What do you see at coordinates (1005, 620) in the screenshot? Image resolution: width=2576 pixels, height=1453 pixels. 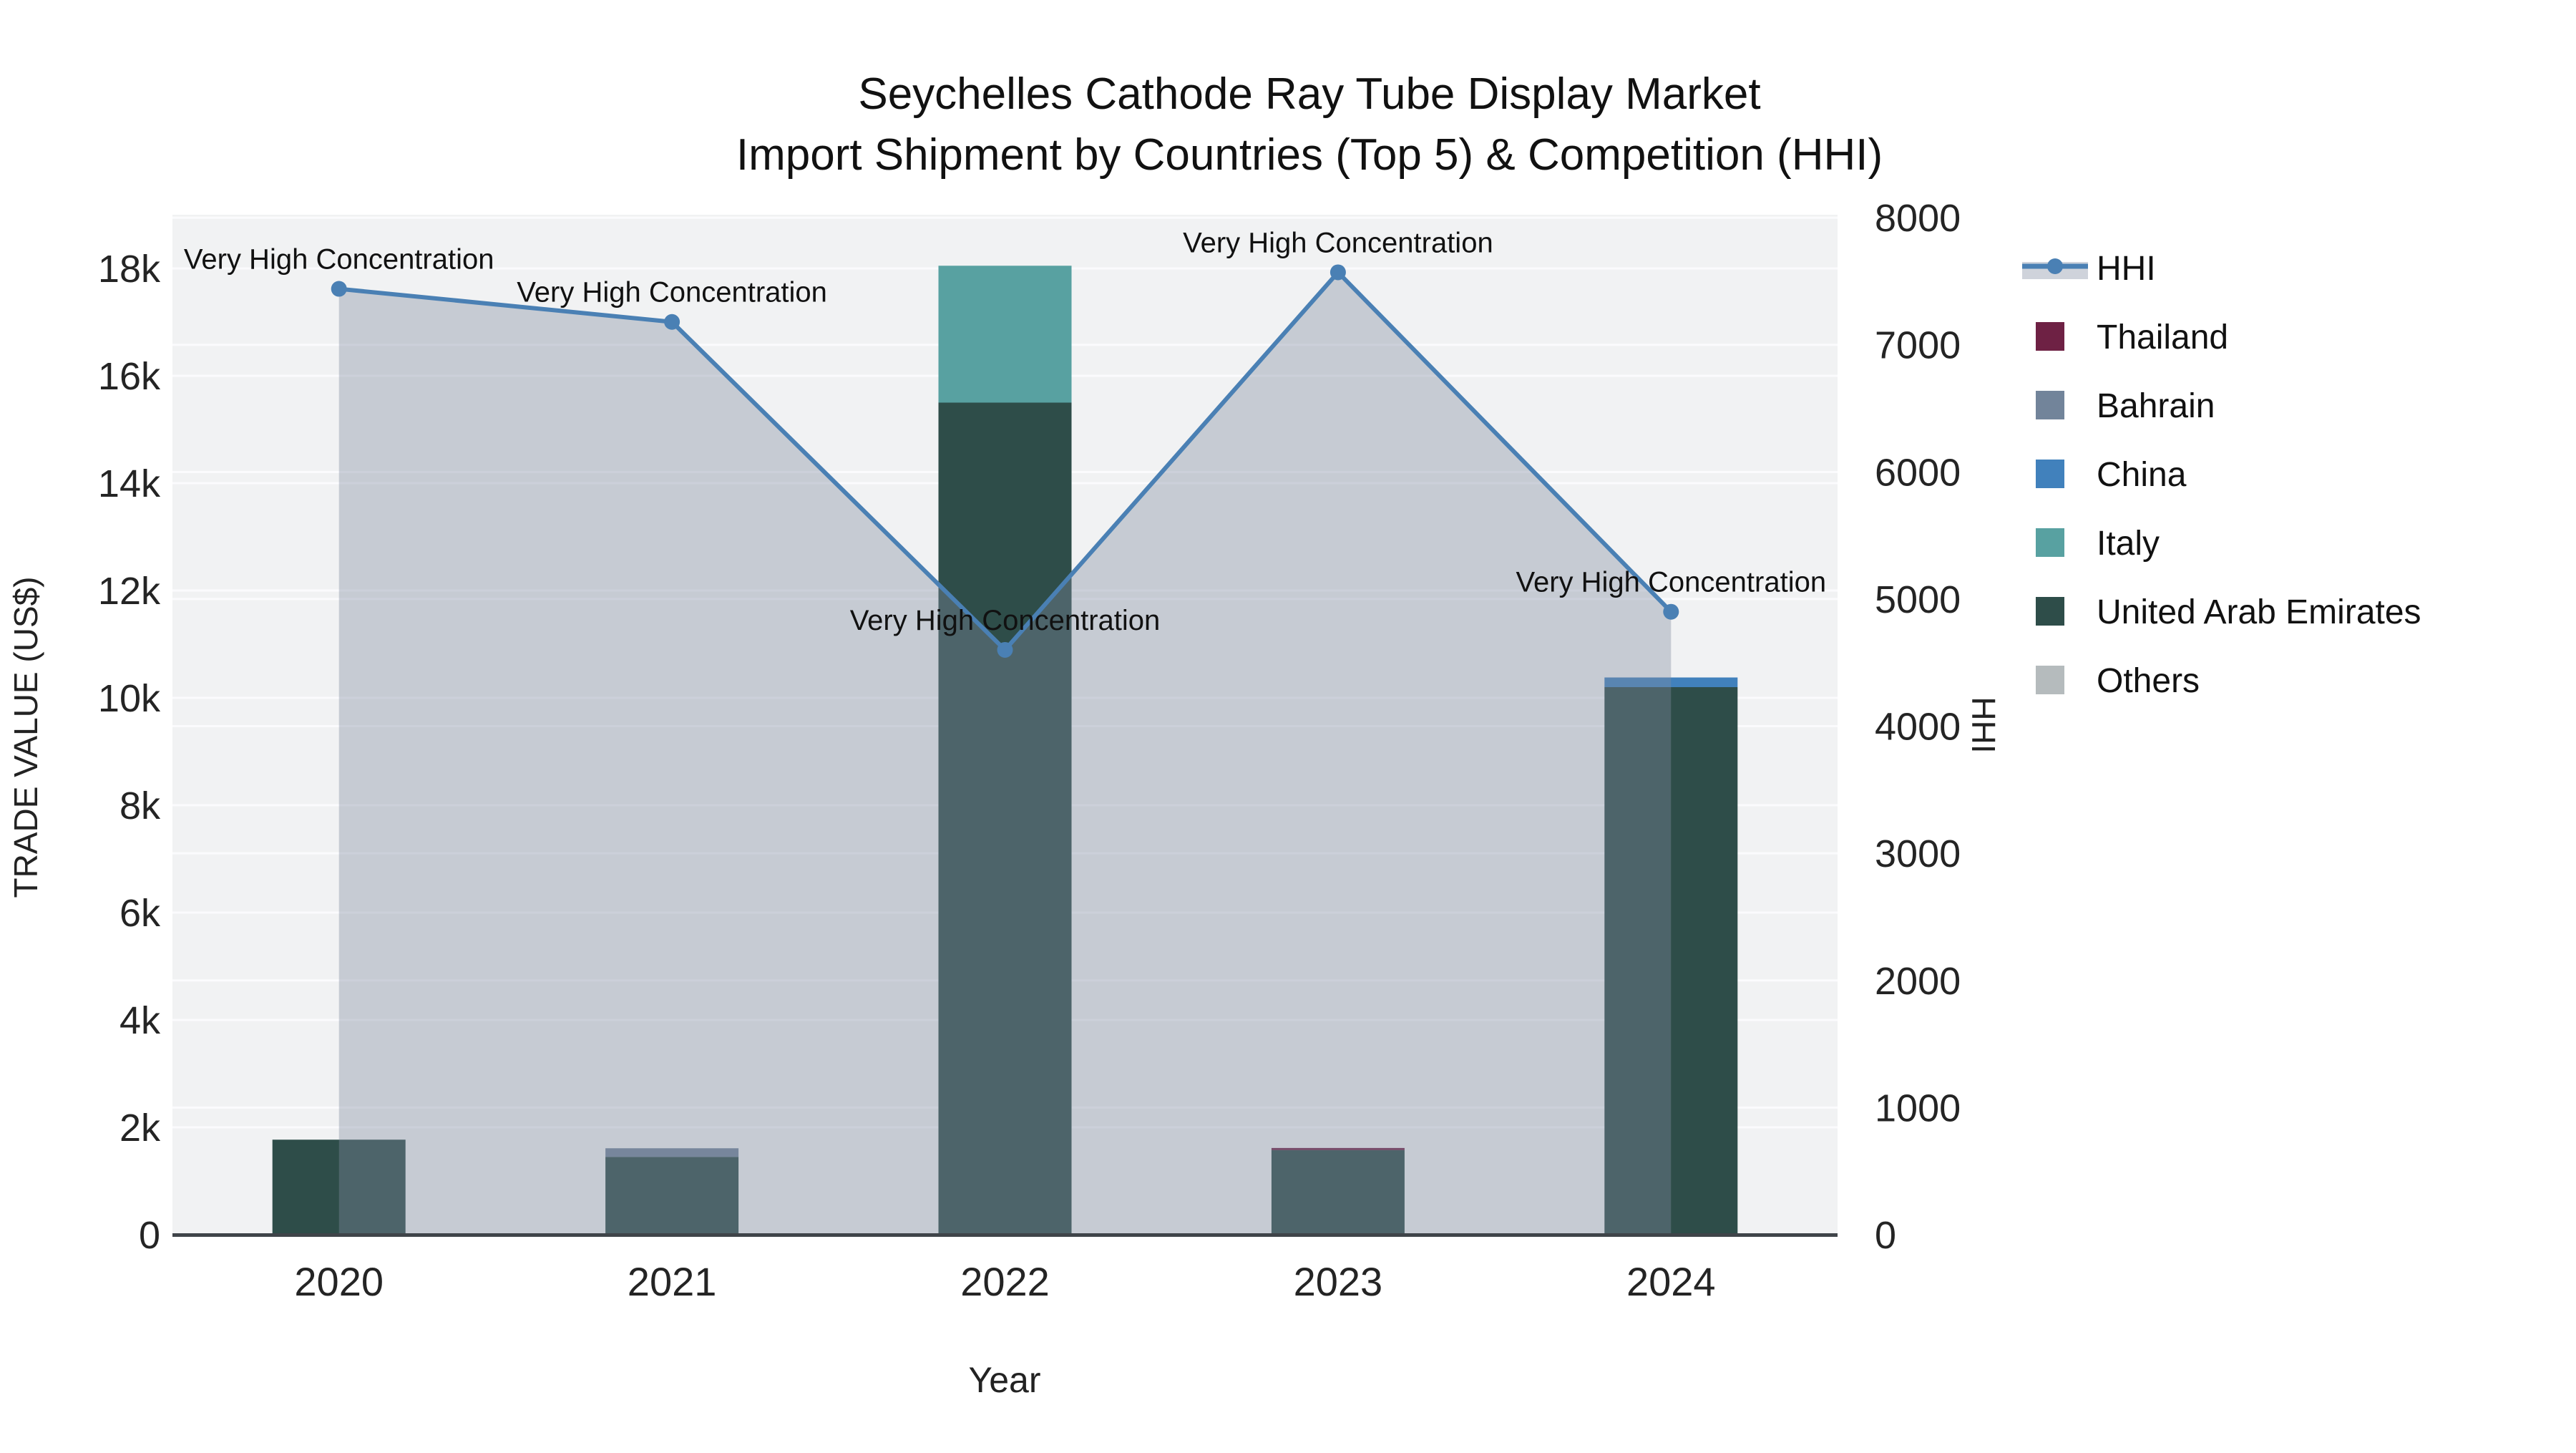 I see `annotation-2022: Very High Concentration` at bounding box center [1005, 620].